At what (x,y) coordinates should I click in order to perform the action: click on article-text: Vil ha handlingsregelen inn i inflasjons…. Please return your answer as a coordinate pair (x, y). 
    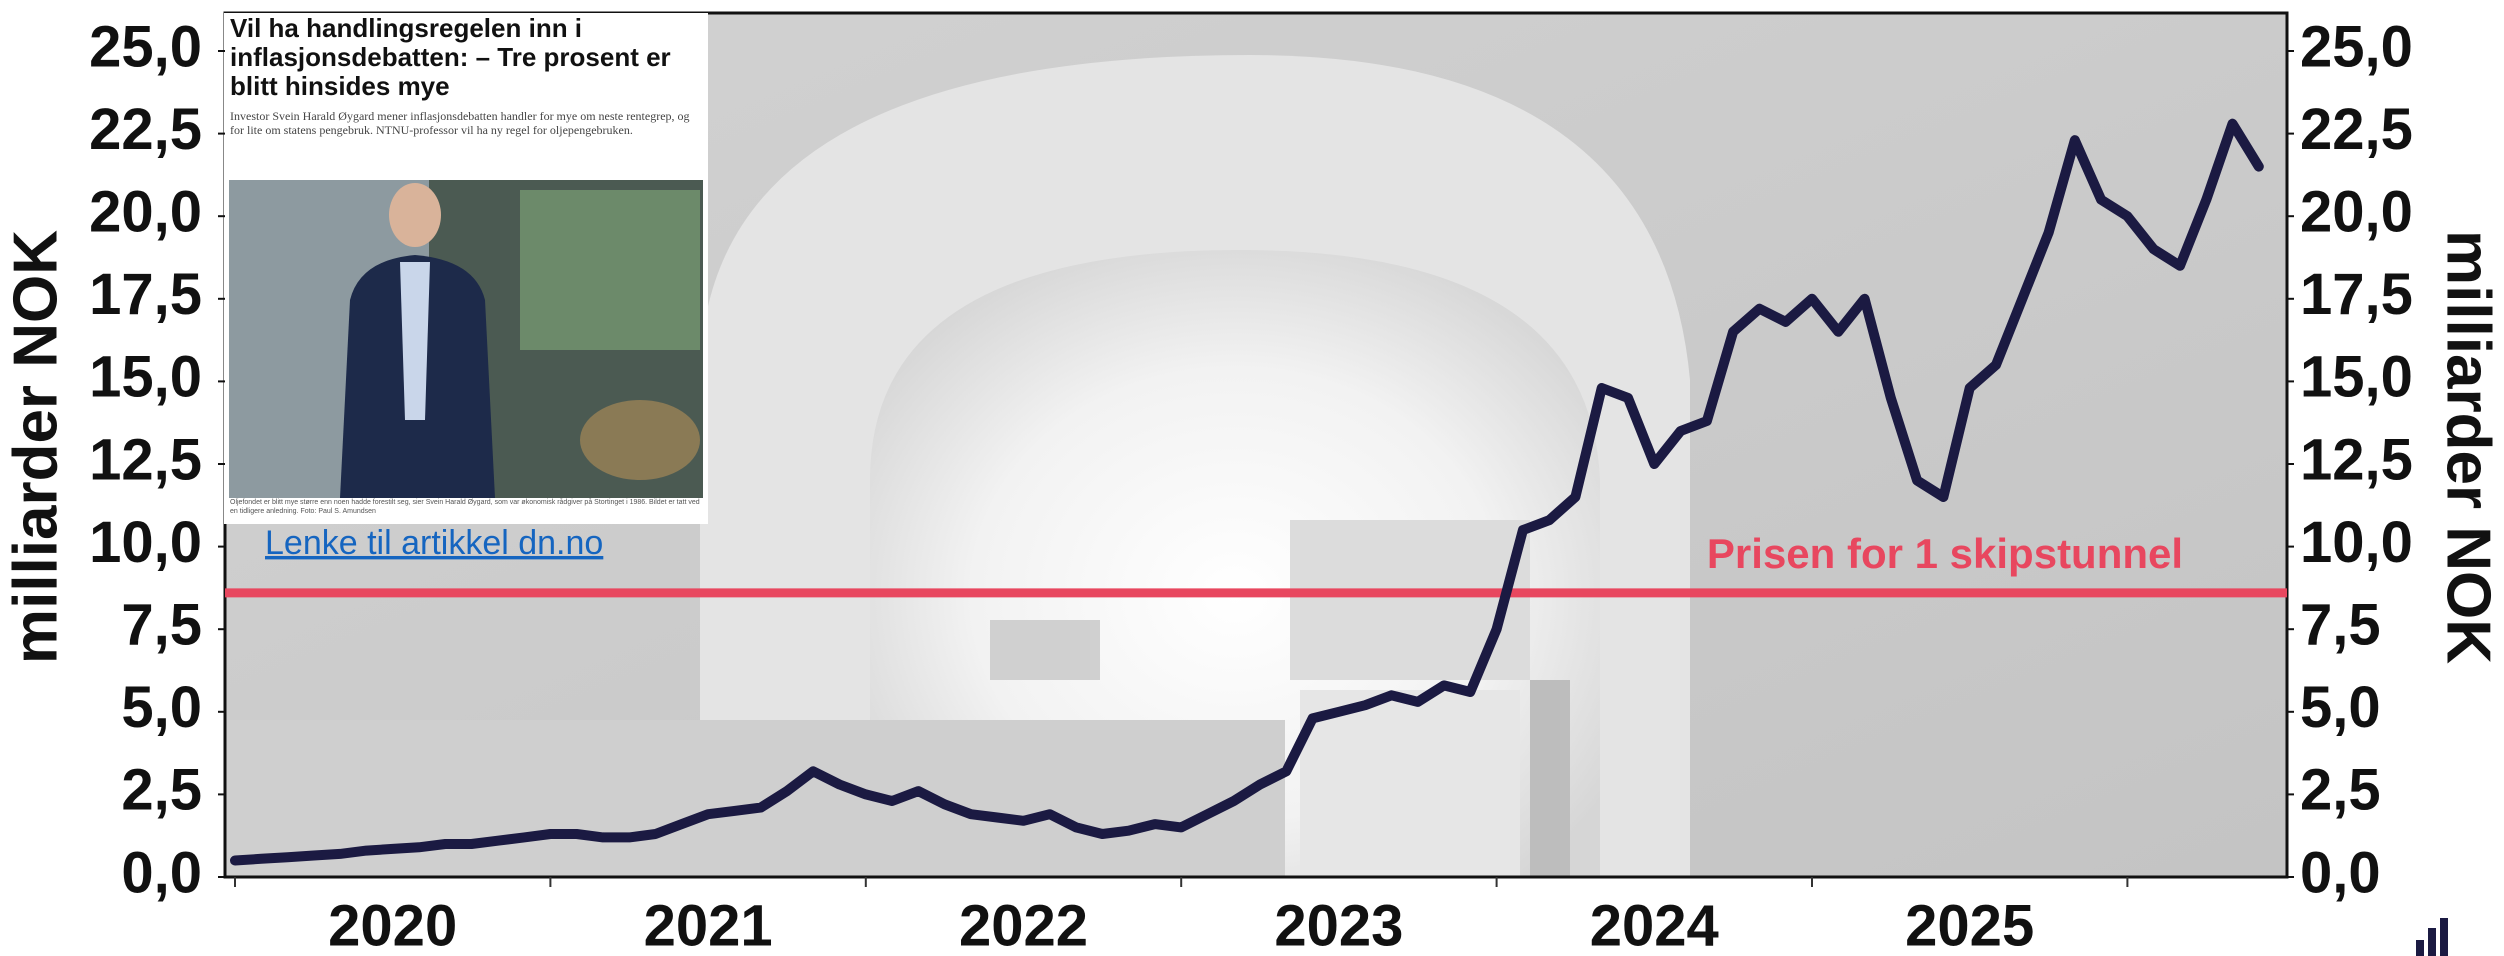
    Looking at the image, I should click on (460, 75).